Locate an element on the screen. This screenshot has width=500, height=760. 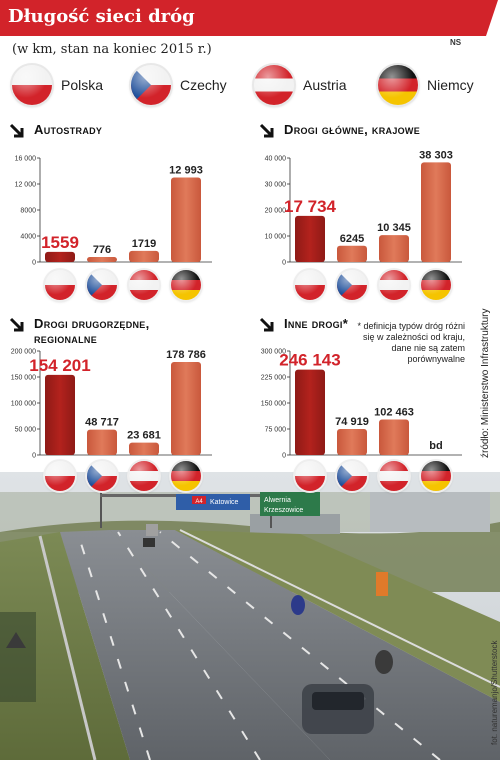
tick-label: 100 000 is located at coordinates (23, 404).